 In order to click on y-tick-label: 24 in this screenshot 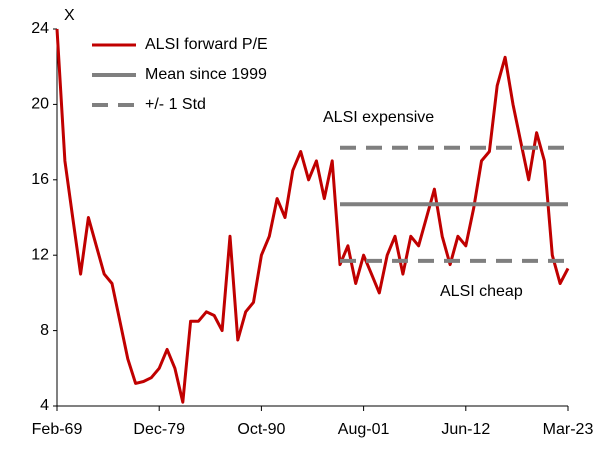, I will do `click(40, 28)`.